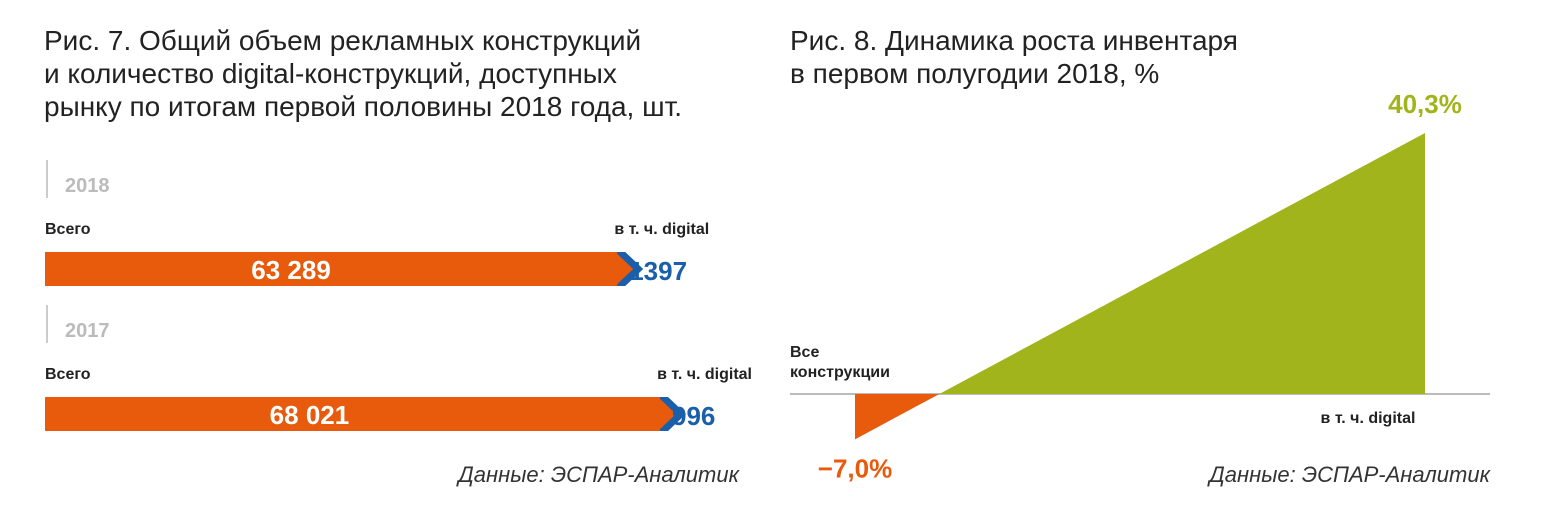 This screenshot has width=1564, height=525. I want to click on year-label: 2018, so click(87, 186).